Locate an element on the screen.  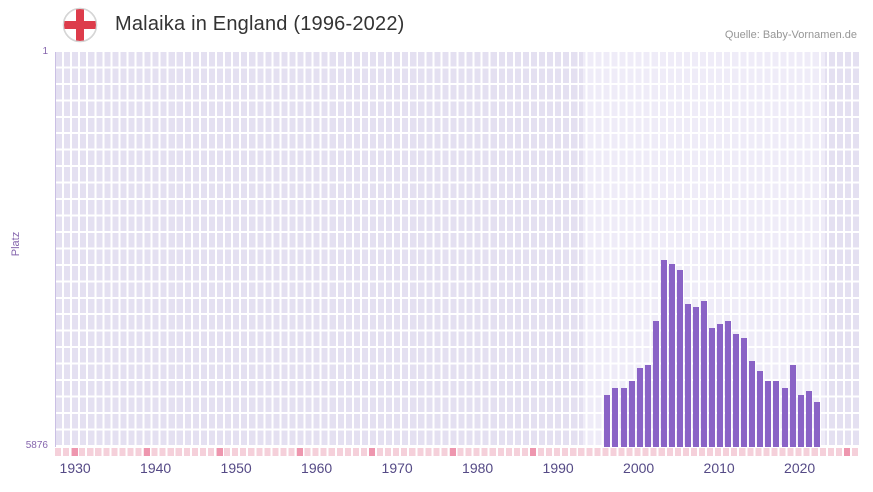
strip-mark-1939 is located at coordinates (147, 452).